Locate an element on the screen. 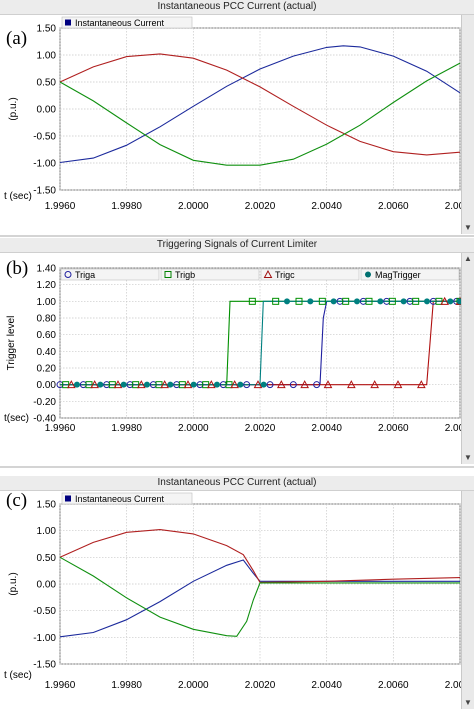 The image size is (474, 709). y-tick-label: 1.50 is located at coordinates (47, 29).